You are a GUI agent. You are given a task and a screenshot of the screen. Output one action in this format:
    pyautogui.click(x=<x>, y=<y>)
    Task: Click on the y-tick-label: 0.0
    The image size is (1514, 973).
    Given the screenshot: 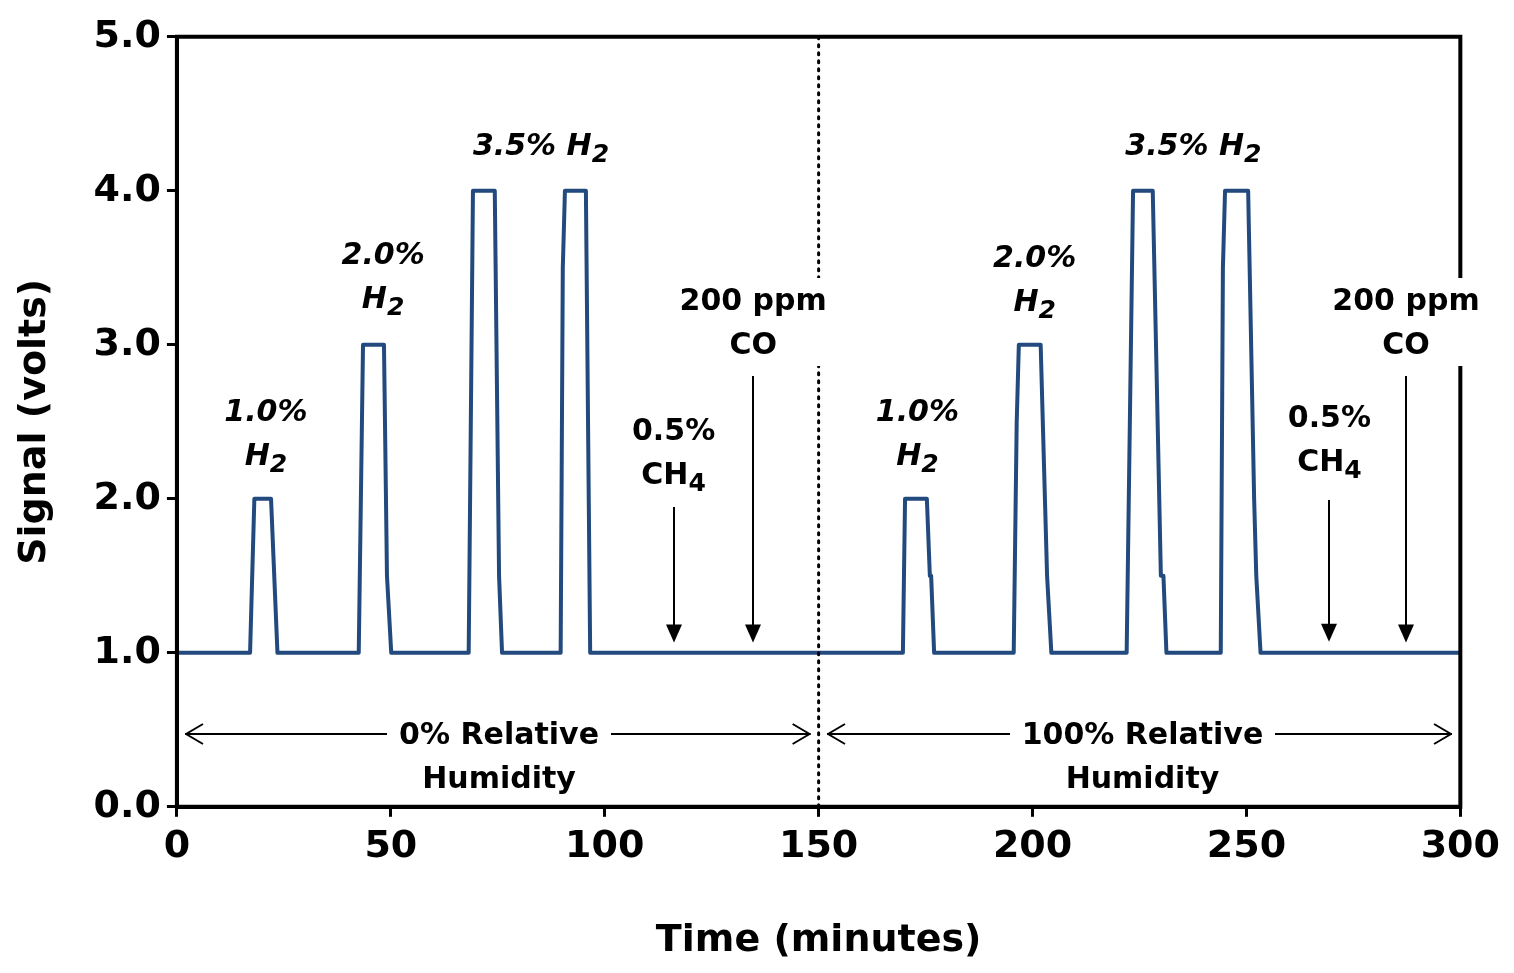 What is the action you would take?
    pyautogui.click(x=127, y=803)
    